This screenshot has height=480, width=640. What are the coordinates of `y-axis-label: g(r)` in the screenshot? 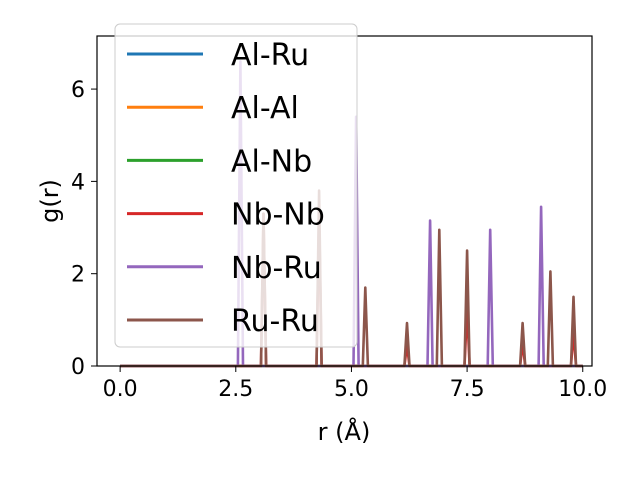 It's located at (50, 201).